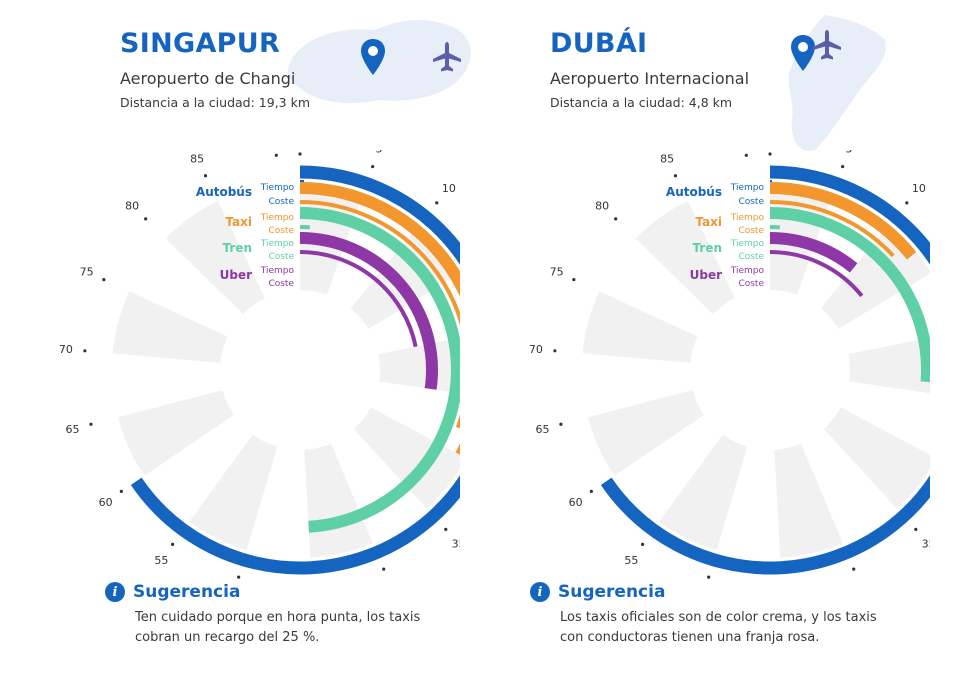 The height and width of the screenshot is (680, 980). I want to click on city-title: DUBÁI, so click(599, 43).